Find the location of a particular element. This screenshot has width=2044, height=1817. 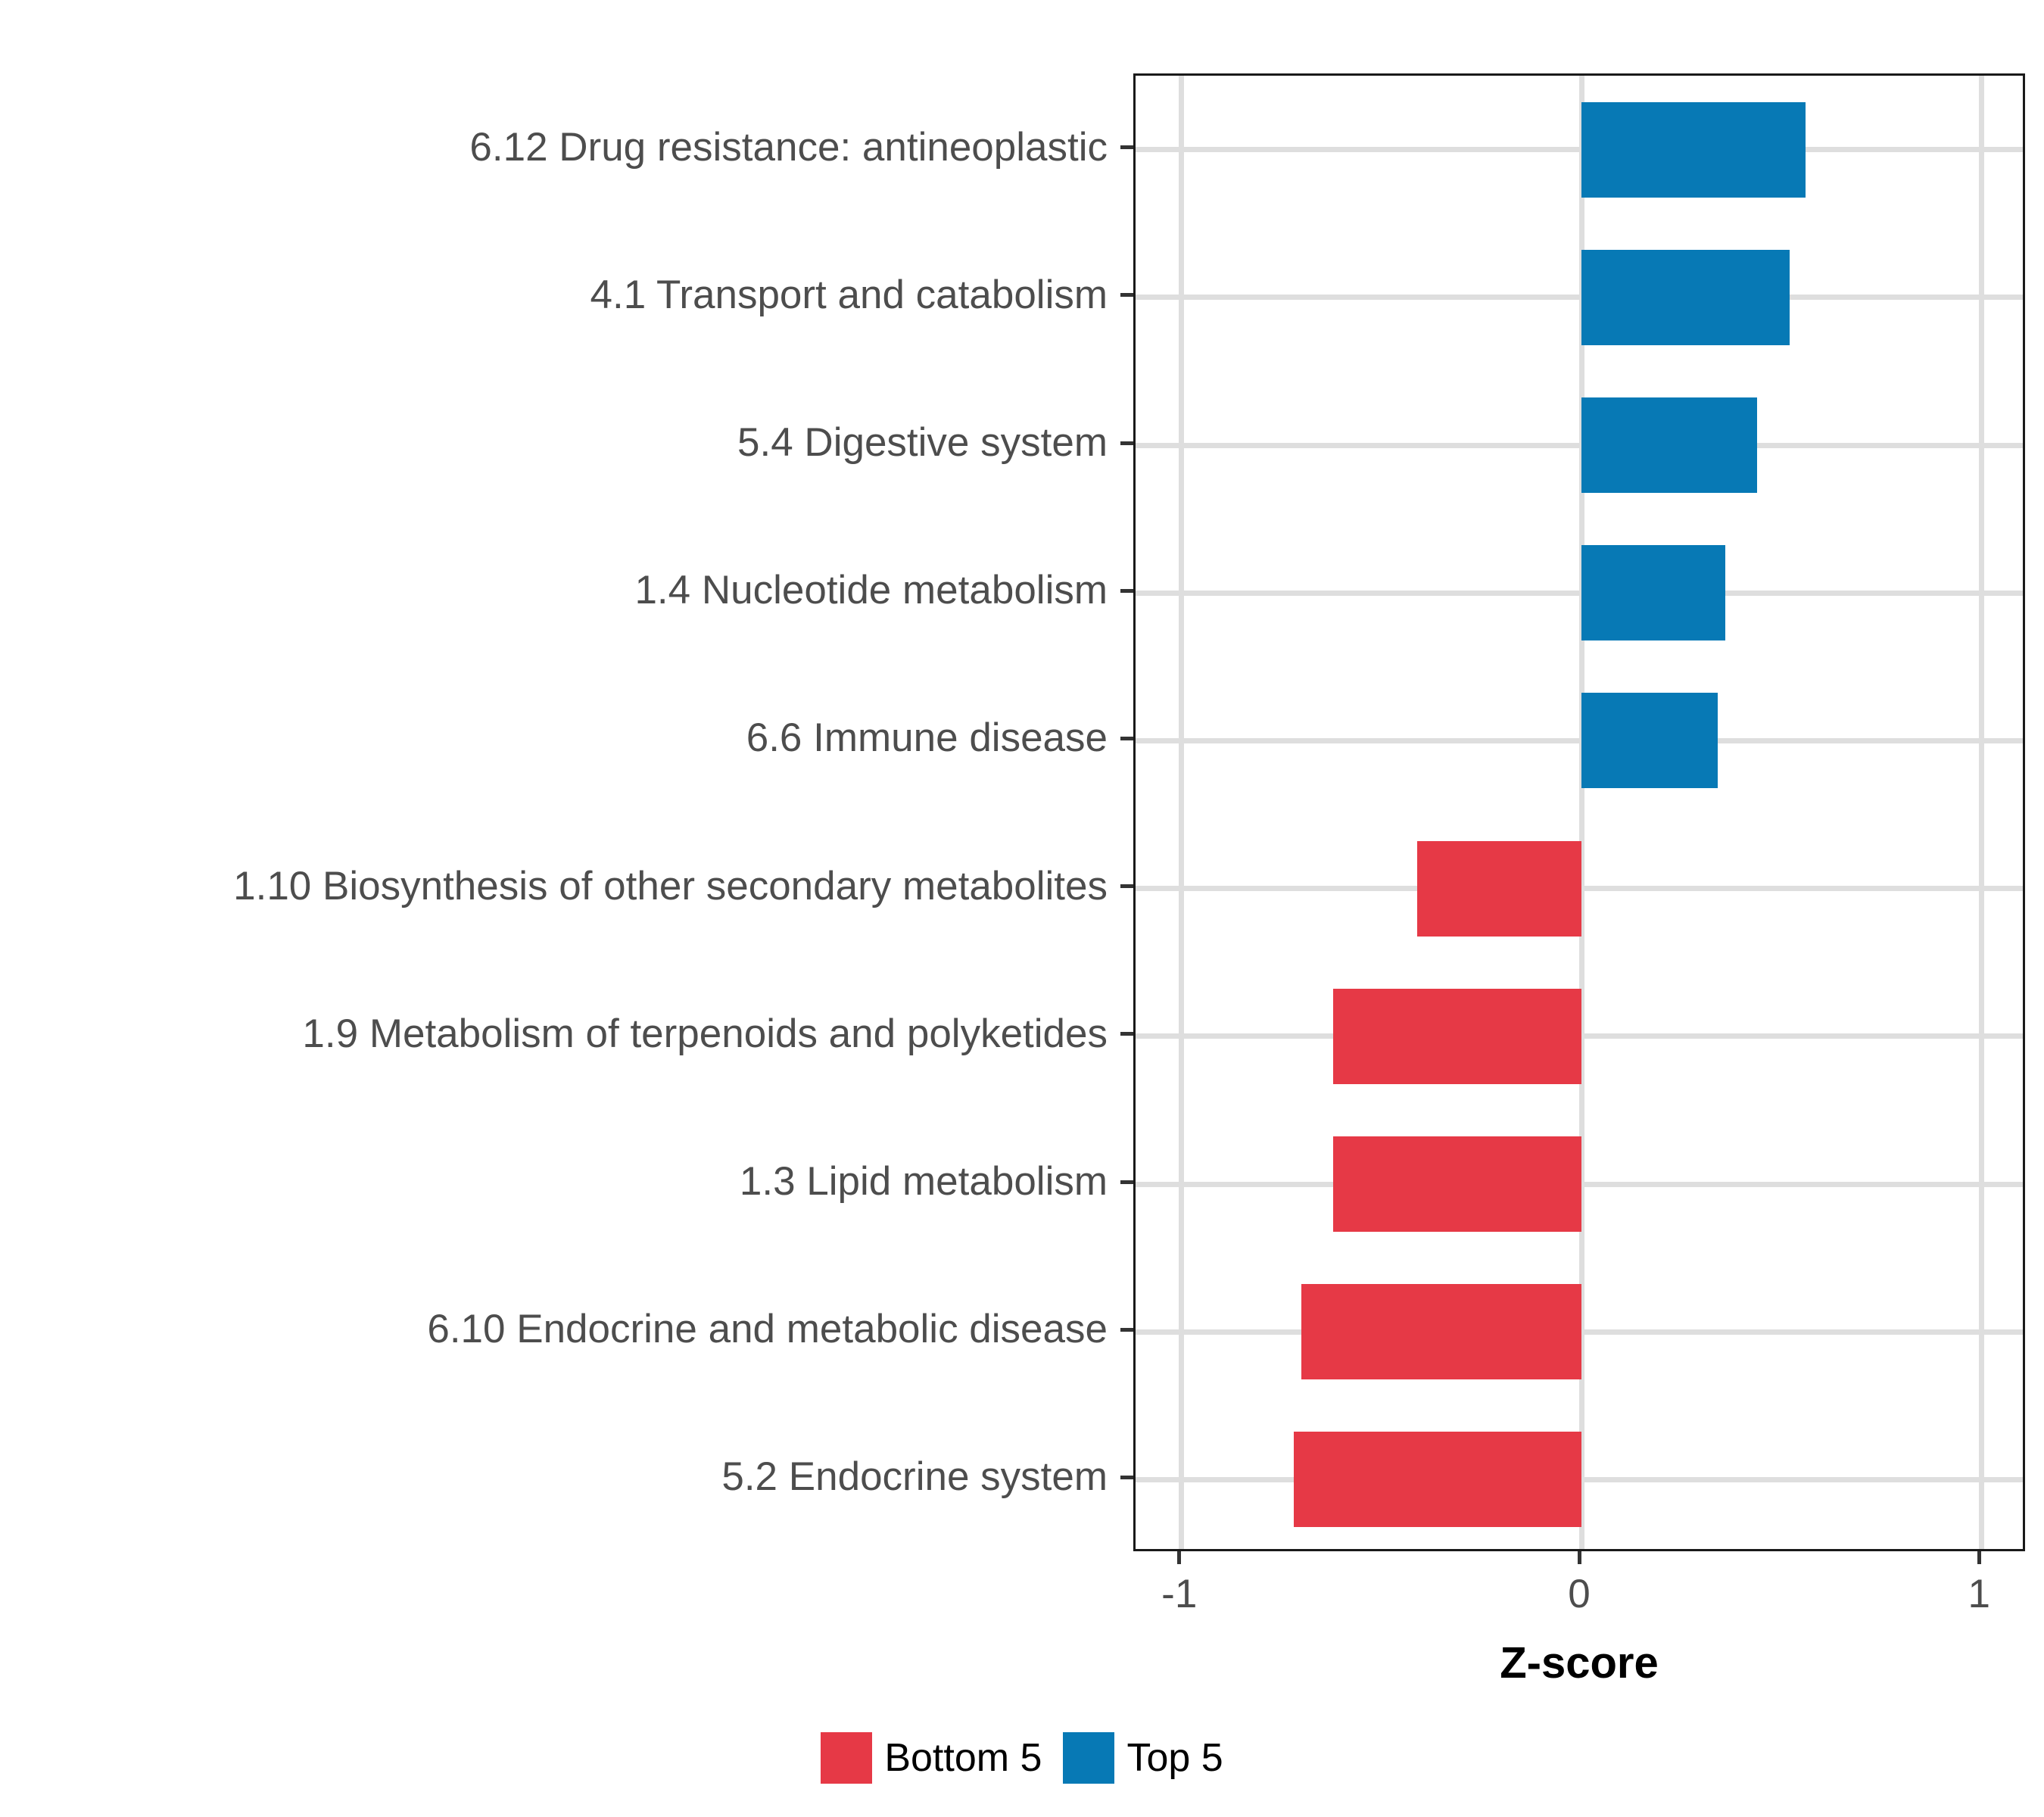

legend-item: Bottom 5 is located at coordinates (931, 1758).